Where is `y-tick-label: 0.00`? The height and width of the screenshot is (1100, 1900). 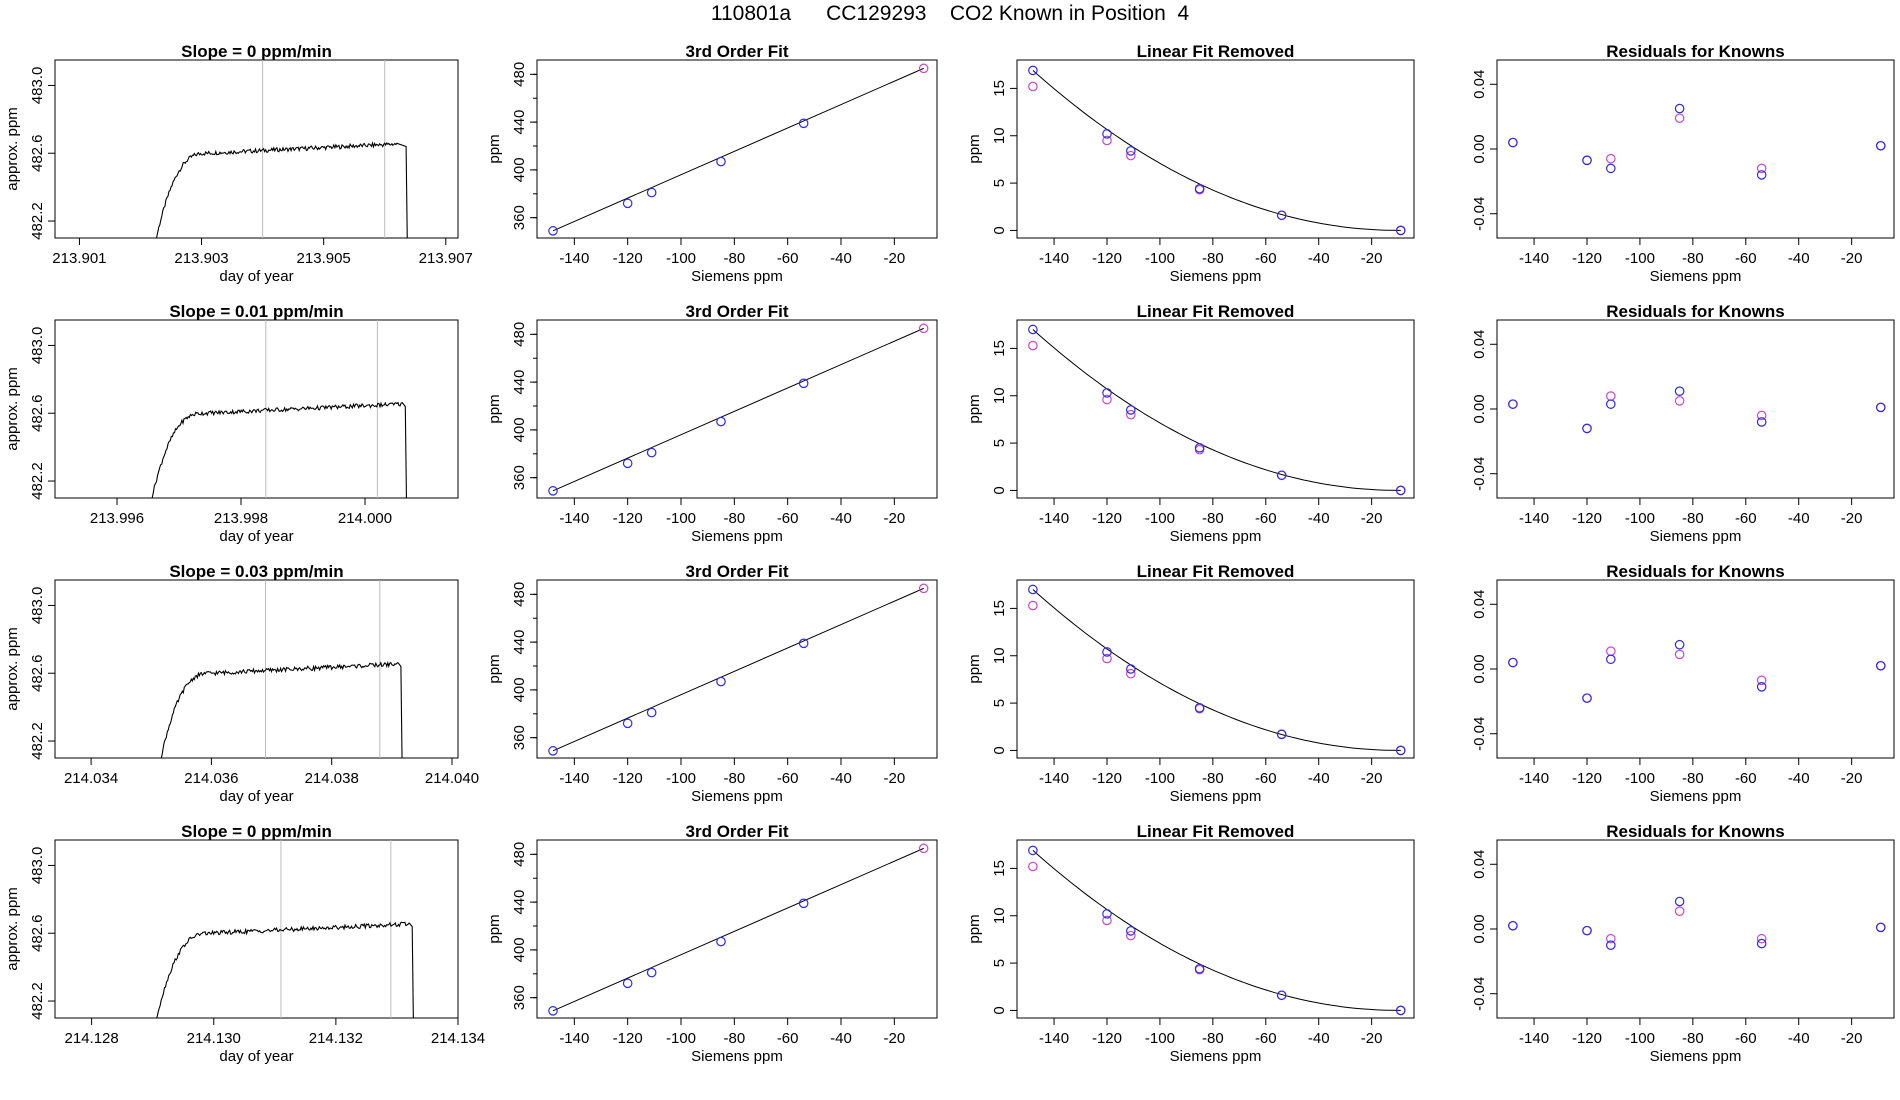 y-tick-label: 0.00 is located at coordinates (1479, 928).